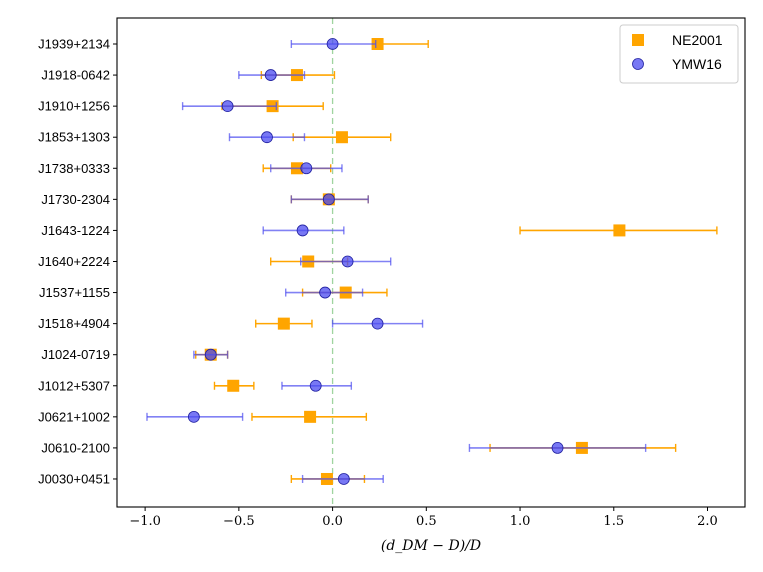 The image size is (763, 572). I want to click on x-axis-label: (d_DM − D)/D, so click(431, 546).